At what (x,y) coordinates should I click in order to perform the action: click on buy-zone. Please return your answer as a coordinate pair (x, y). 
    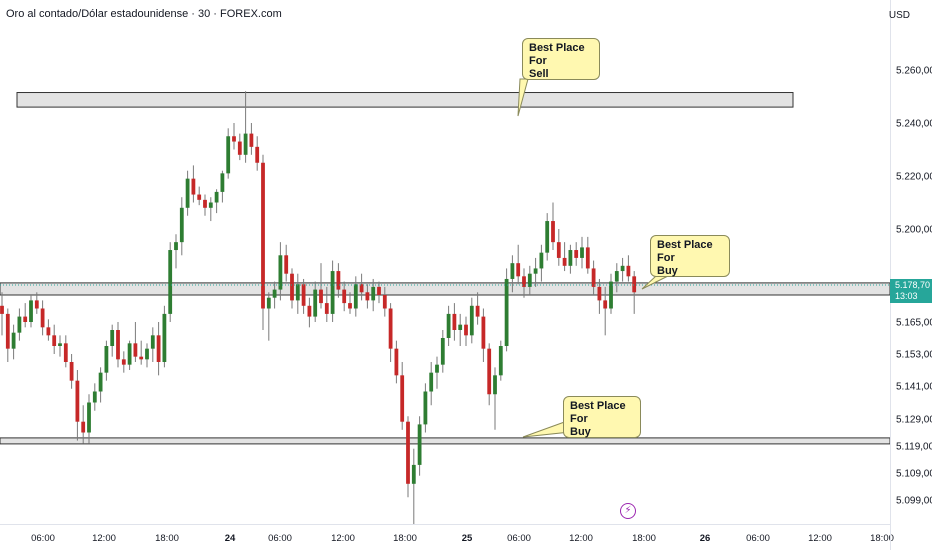
    Looking at the image, I should click on (445, 441).